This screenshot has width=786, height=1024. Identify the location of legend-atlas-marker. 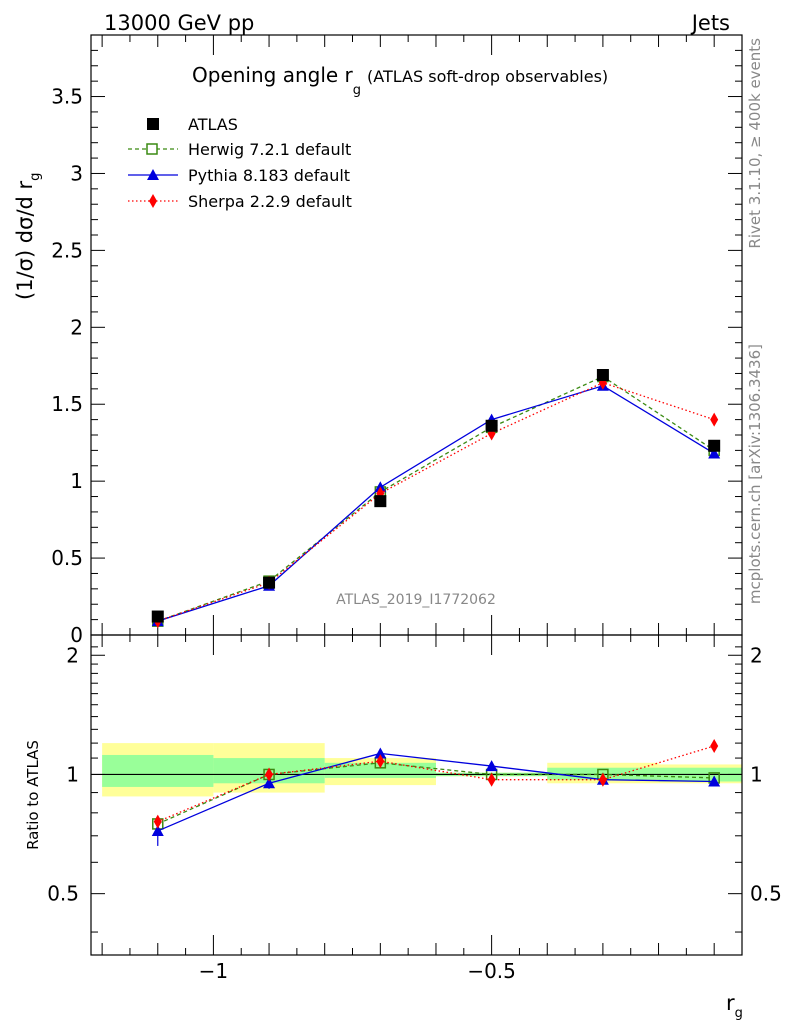
(153, 124).